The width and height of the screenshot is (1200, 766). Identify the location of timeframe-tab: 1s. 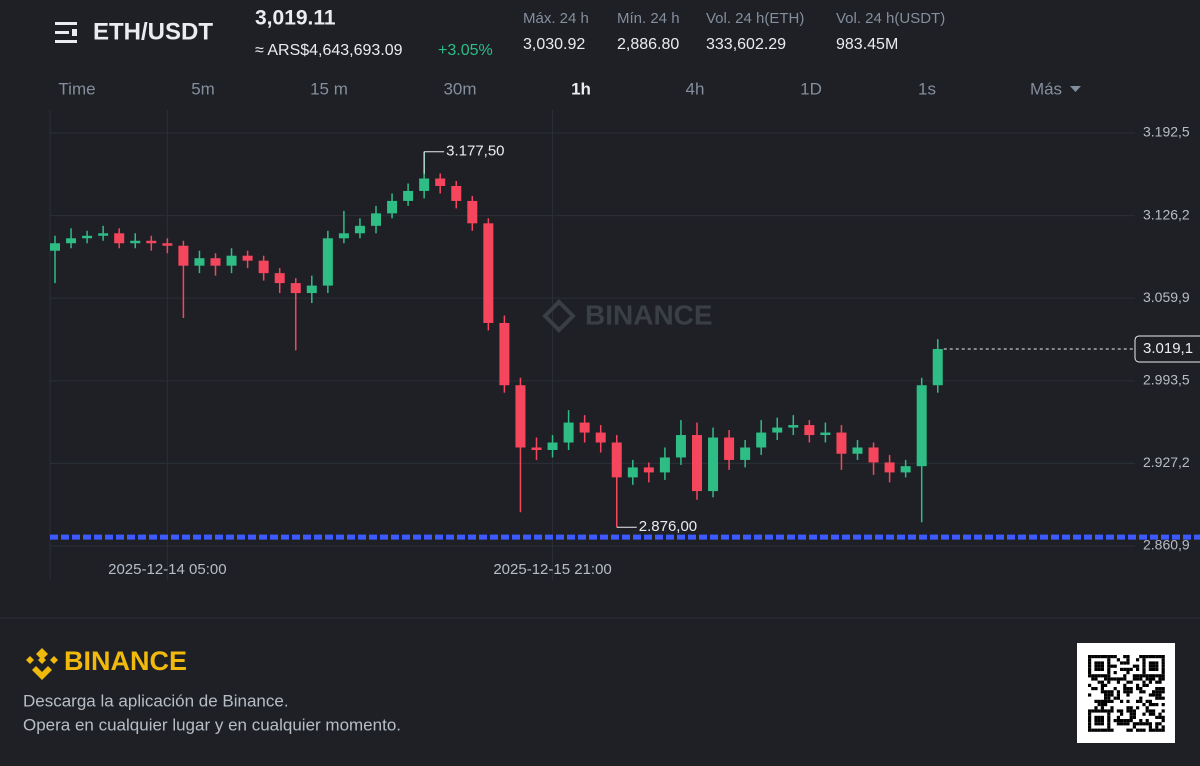
(927, 88).